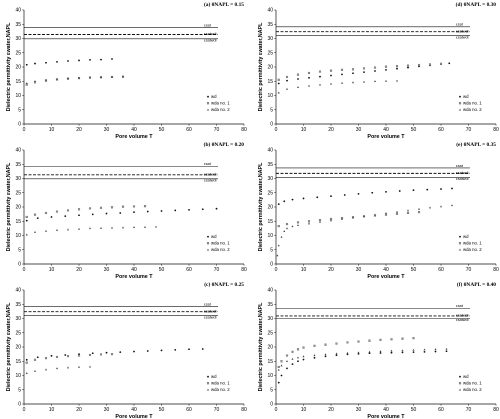 This screenshot has width=500, height=419. What do you see at coordinates (472, 109) in the screenshot?
I see `legend-entry: wda no. 2` at bounding box center [472, 109].